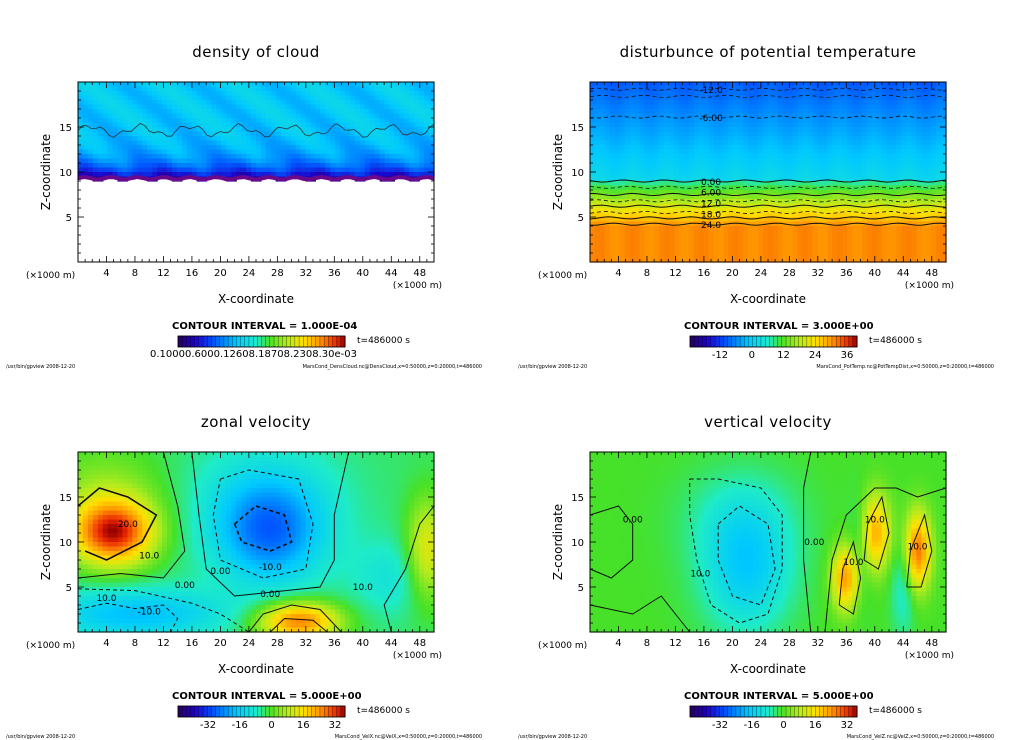 The width and height of the screenshot is (1024, 740). Describe the element at coordinates (704, 273) in the screenshot. I see `x-tick-label: 16` at that location.